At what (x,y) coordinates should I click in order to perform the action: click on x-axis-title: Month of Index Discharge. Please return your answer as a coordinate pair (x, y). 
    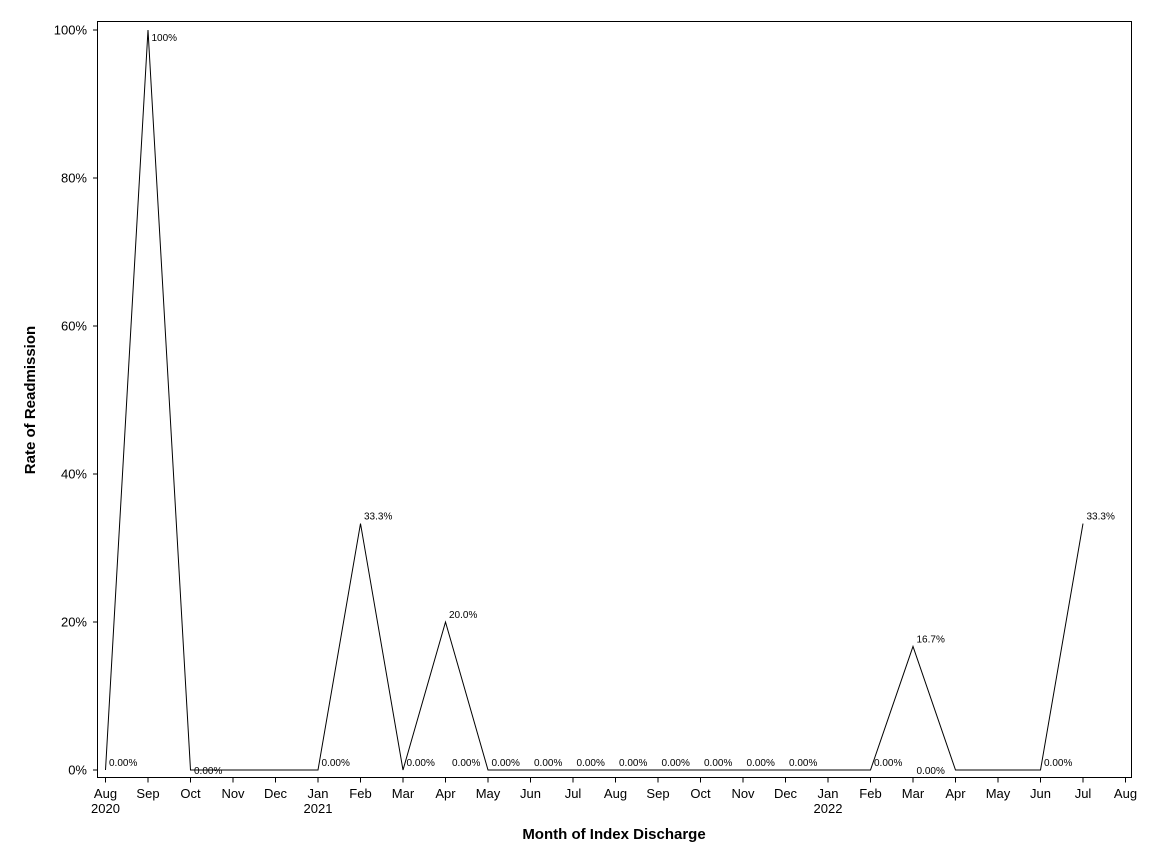
    Looking at the image, I should click on (613, 834).